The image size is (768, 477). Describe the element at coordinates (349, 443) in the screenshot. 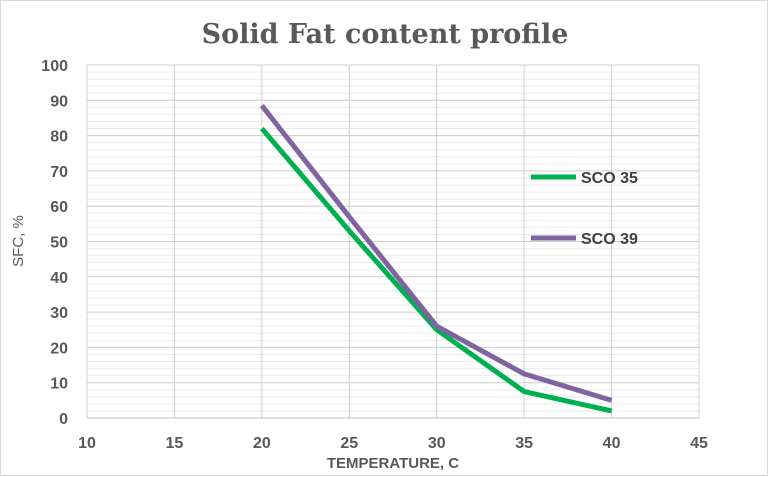

I see `x-tick-label: 25` at that location.